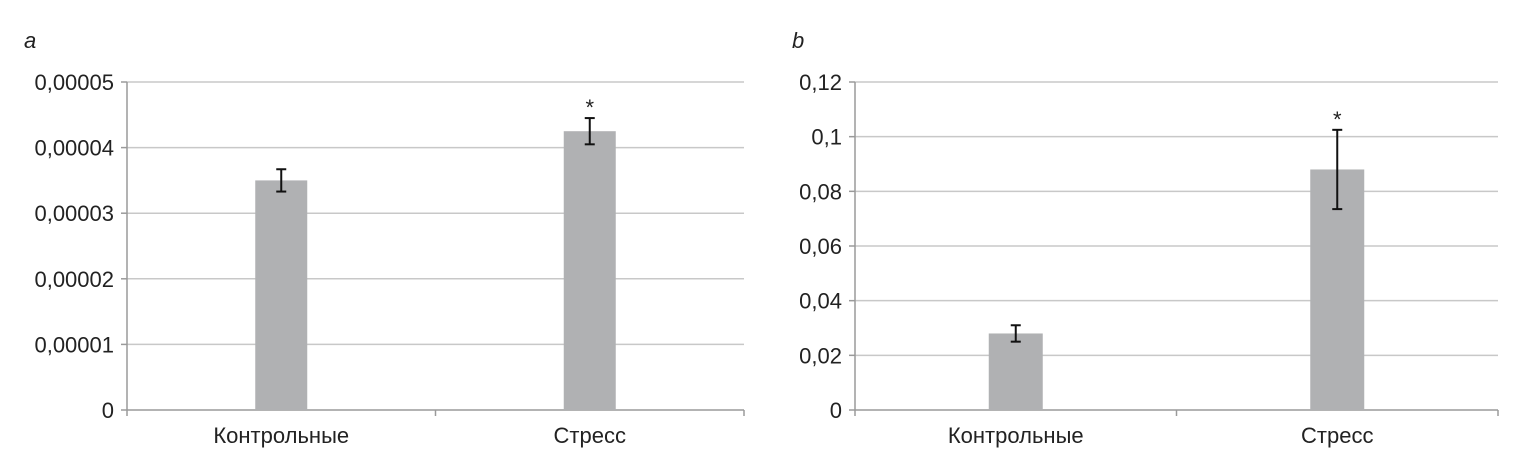  What do you see at coordinates (798, 40) in the screenshot?
I see `panel-label: b` at bounding box center [798, 40].